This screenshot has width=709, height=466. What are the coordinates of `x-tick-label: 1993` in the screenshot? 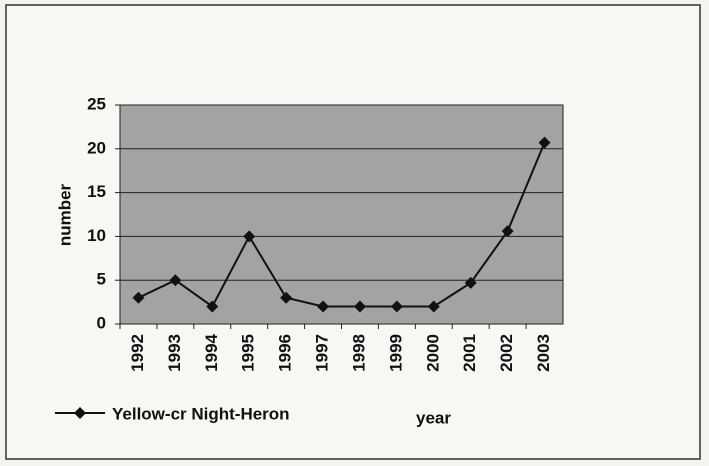 It's located at (174, 353).